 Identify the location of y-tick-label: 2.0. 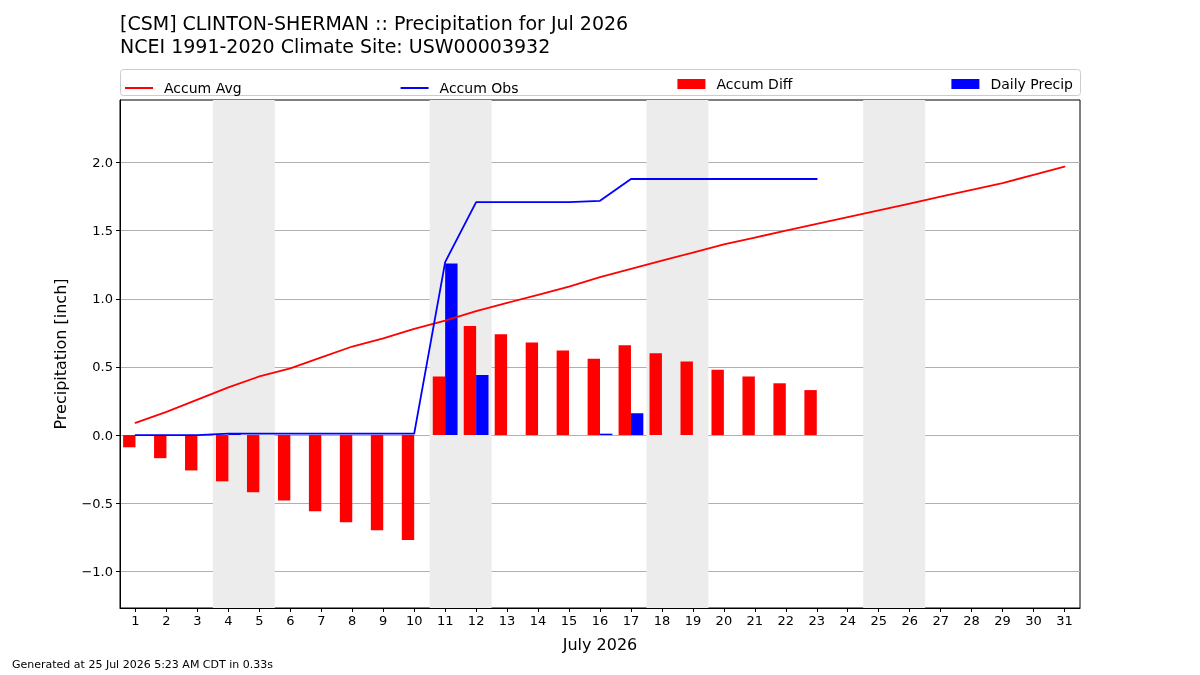
(102, 163).